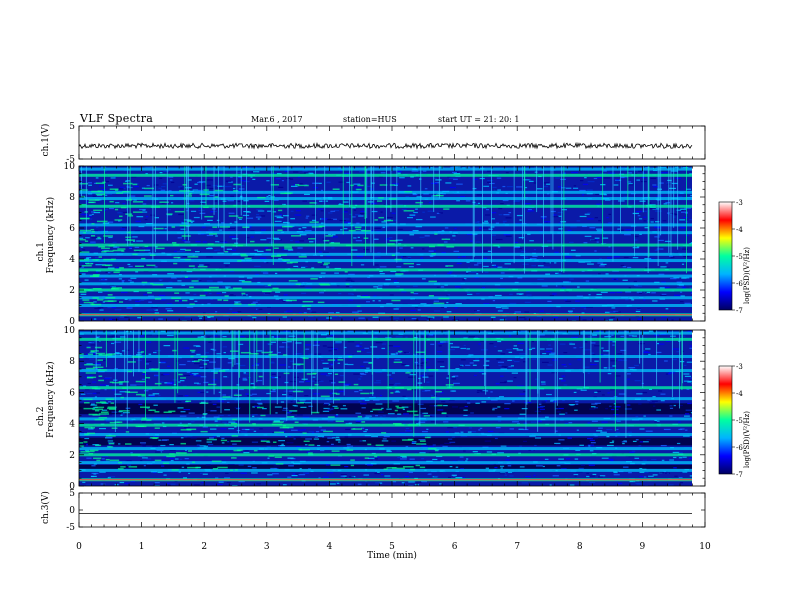 The height and width of the screenshot is (612, 792). What do you see at coordinates (705, 547) in the screenshot?
I see `xtick-label: 10` at bounding box center [705, 547].